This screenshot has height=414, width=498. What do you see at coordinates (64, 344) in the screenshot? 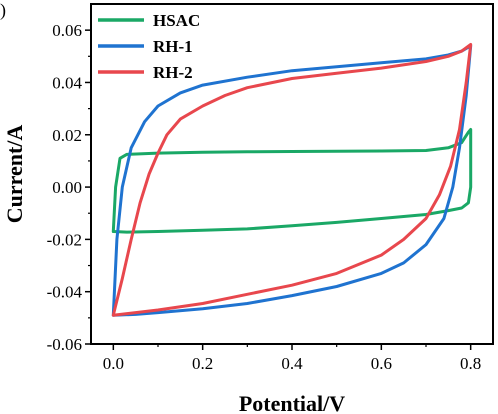
I see `y-tick-label: -0.06` at bounding box center [64, 344].